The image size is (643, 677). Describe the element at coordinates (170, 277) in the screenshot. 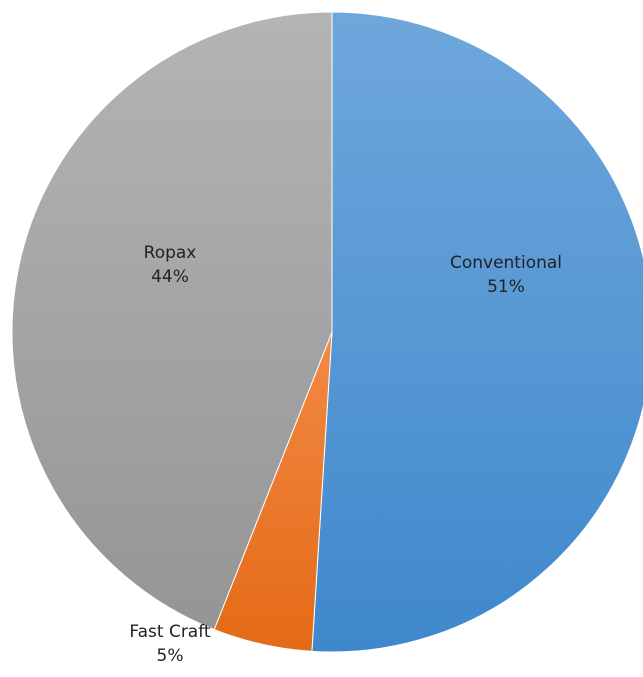

I see `slice-value-ropax: 44%` at that location.